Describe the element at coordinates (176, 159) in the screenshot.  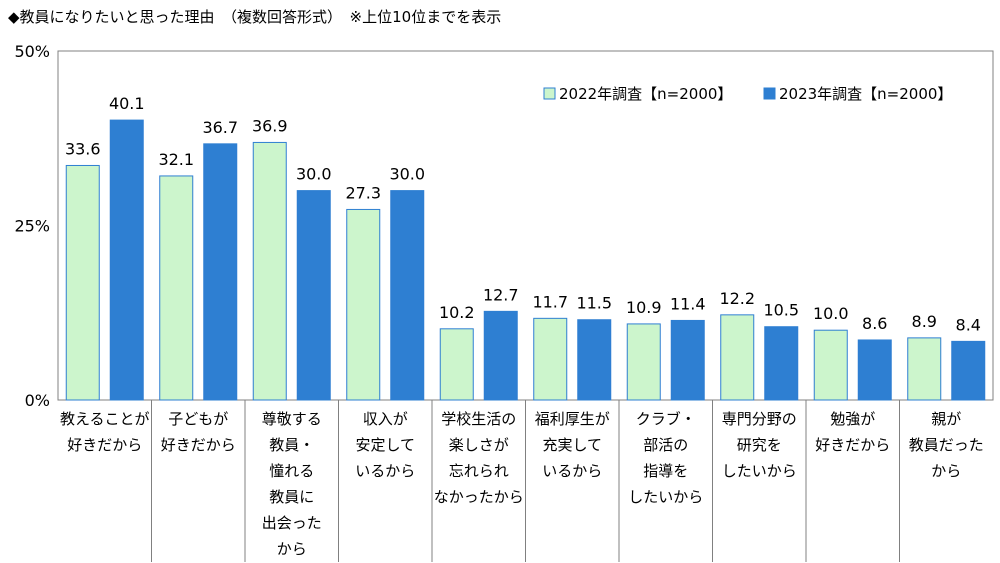
I see `data-label: 32.1` at that location.